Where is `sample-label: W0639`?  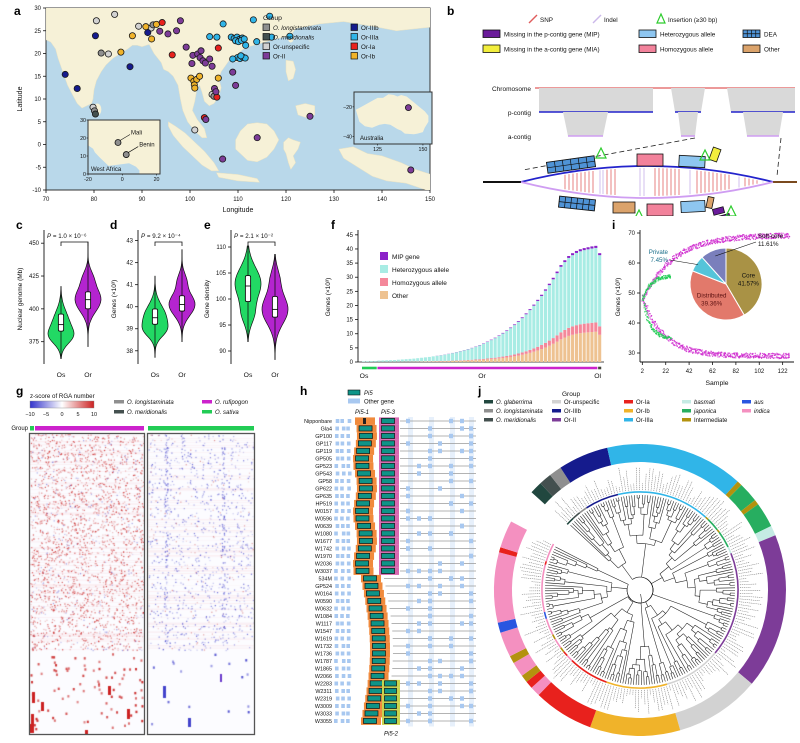 sample-label: W0639 is located at coordinates (323, 527).